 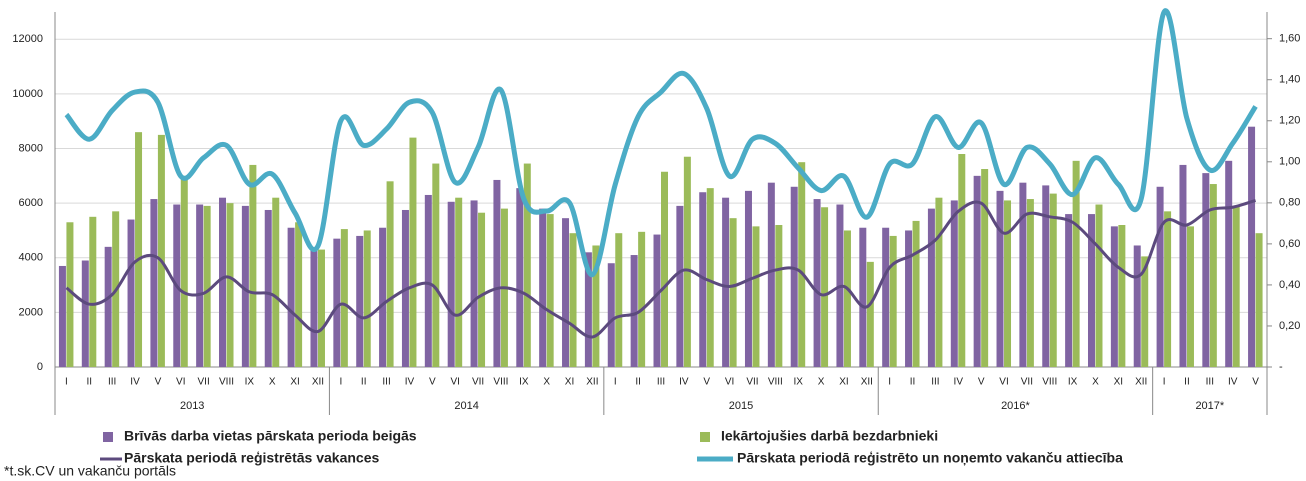 What do you see at coordinates (1289, 162) in the screenshot?
I see `y2-tick-label: 1,00` at bounding box center [1289, 162].